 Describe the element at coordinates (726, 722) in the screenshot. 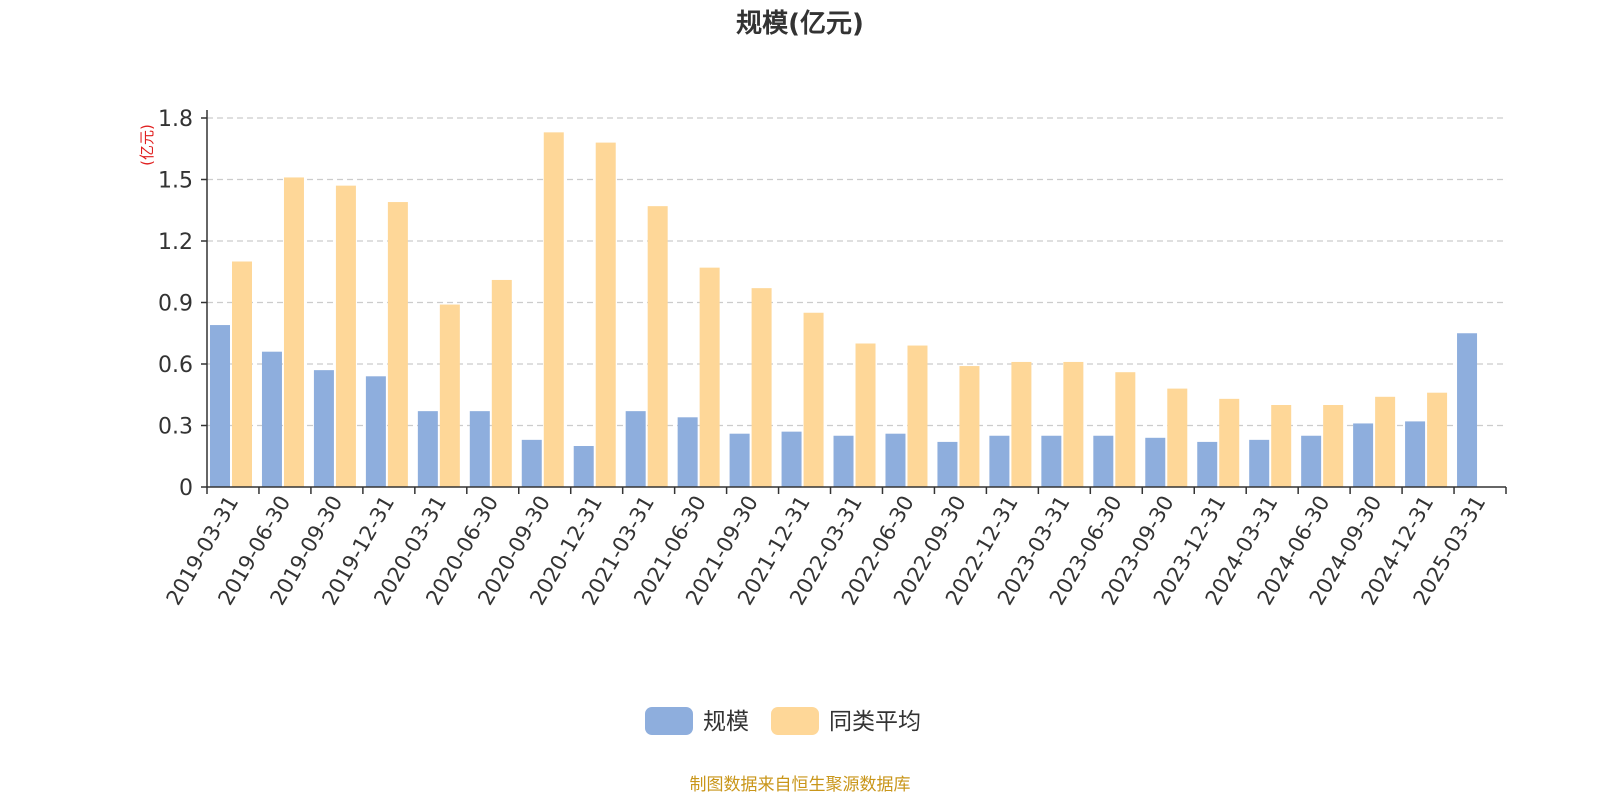

I see `legend-label: 规模` at that location.